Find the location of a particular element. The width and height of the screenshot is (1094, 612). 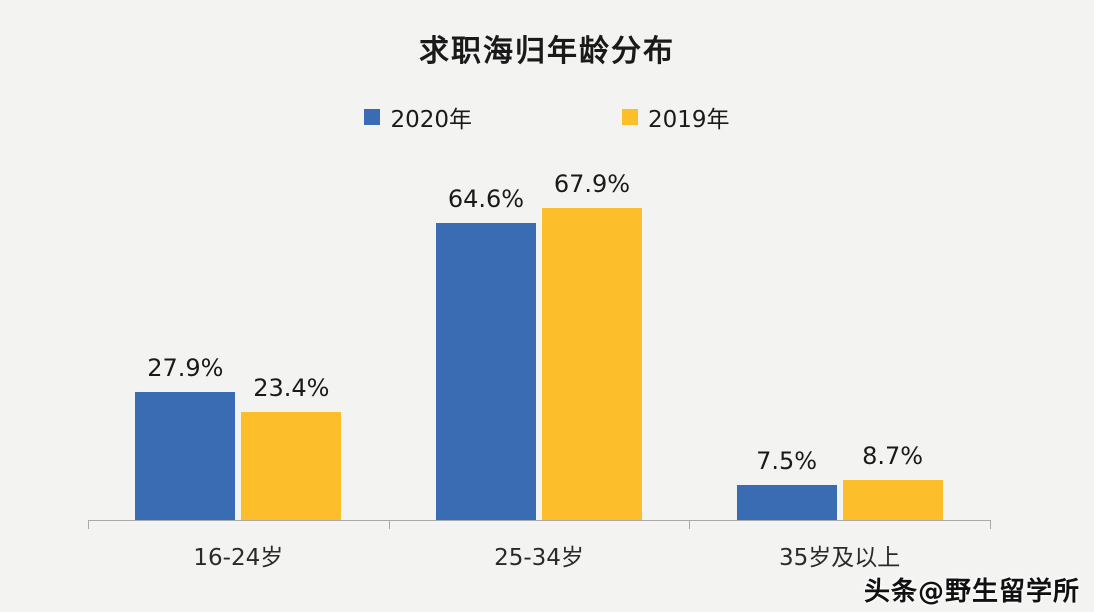

bar-column: 67.9% is located at coordinates (591, 345).